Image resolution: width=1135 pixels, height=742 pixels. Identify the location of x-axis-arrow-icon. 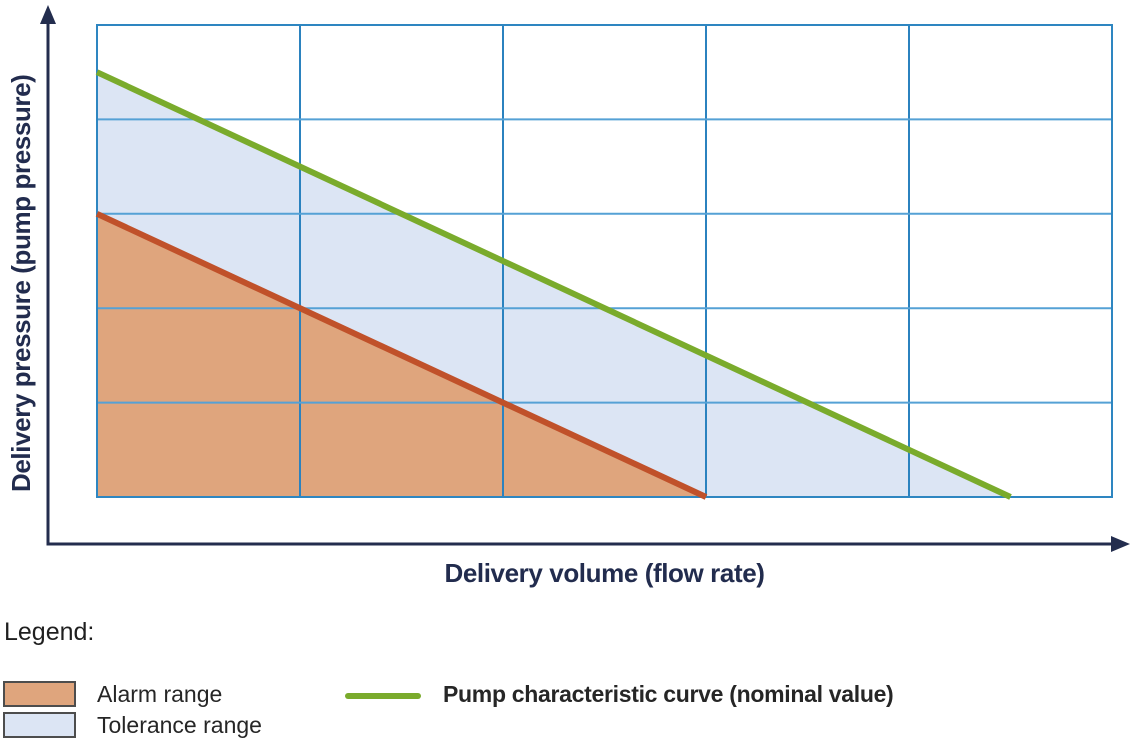
(1120, 544).